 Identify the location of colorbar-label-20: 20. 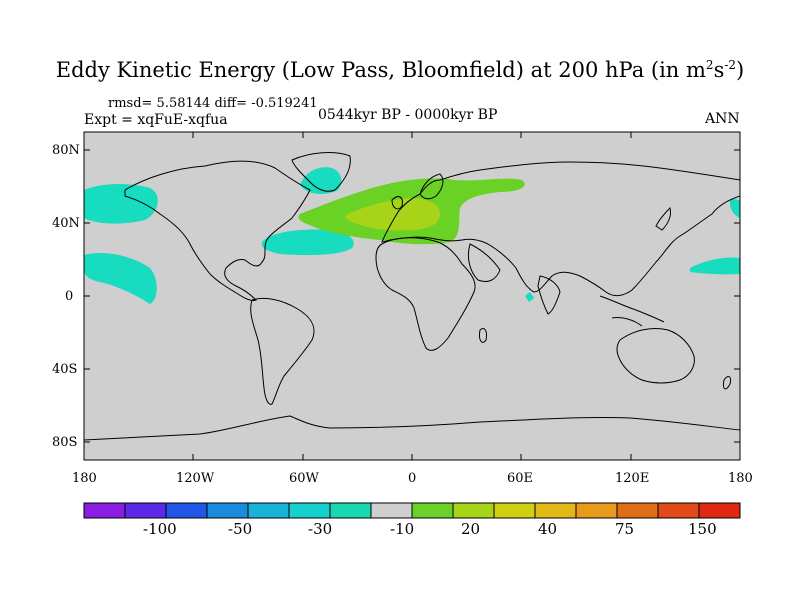
(471, 529).